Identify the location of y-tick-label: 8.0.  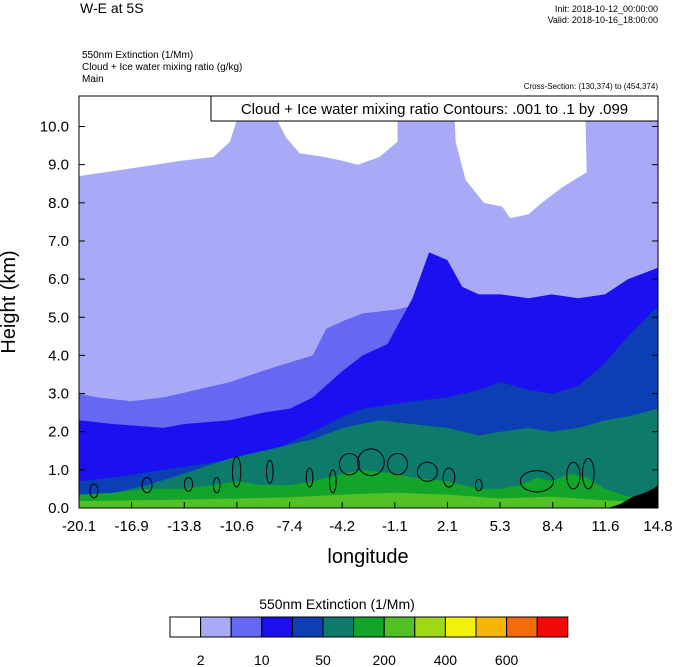
(58, 203).